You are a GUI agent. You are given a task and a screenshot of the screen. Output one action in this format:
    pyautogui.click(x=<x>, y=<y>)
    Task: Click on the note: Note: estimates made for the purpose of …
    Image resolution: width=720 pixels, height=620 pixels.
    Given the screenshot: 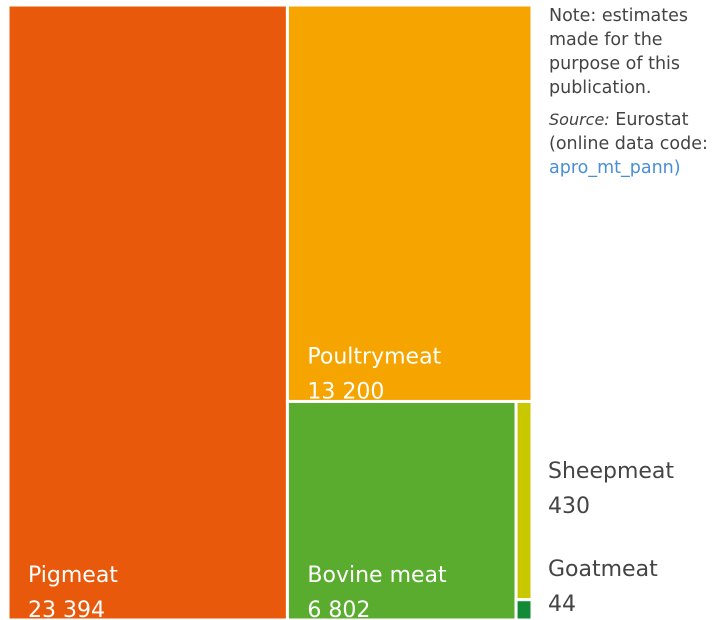 What is the action you would take?
    pyautogui.click(x=619, y=52)
    